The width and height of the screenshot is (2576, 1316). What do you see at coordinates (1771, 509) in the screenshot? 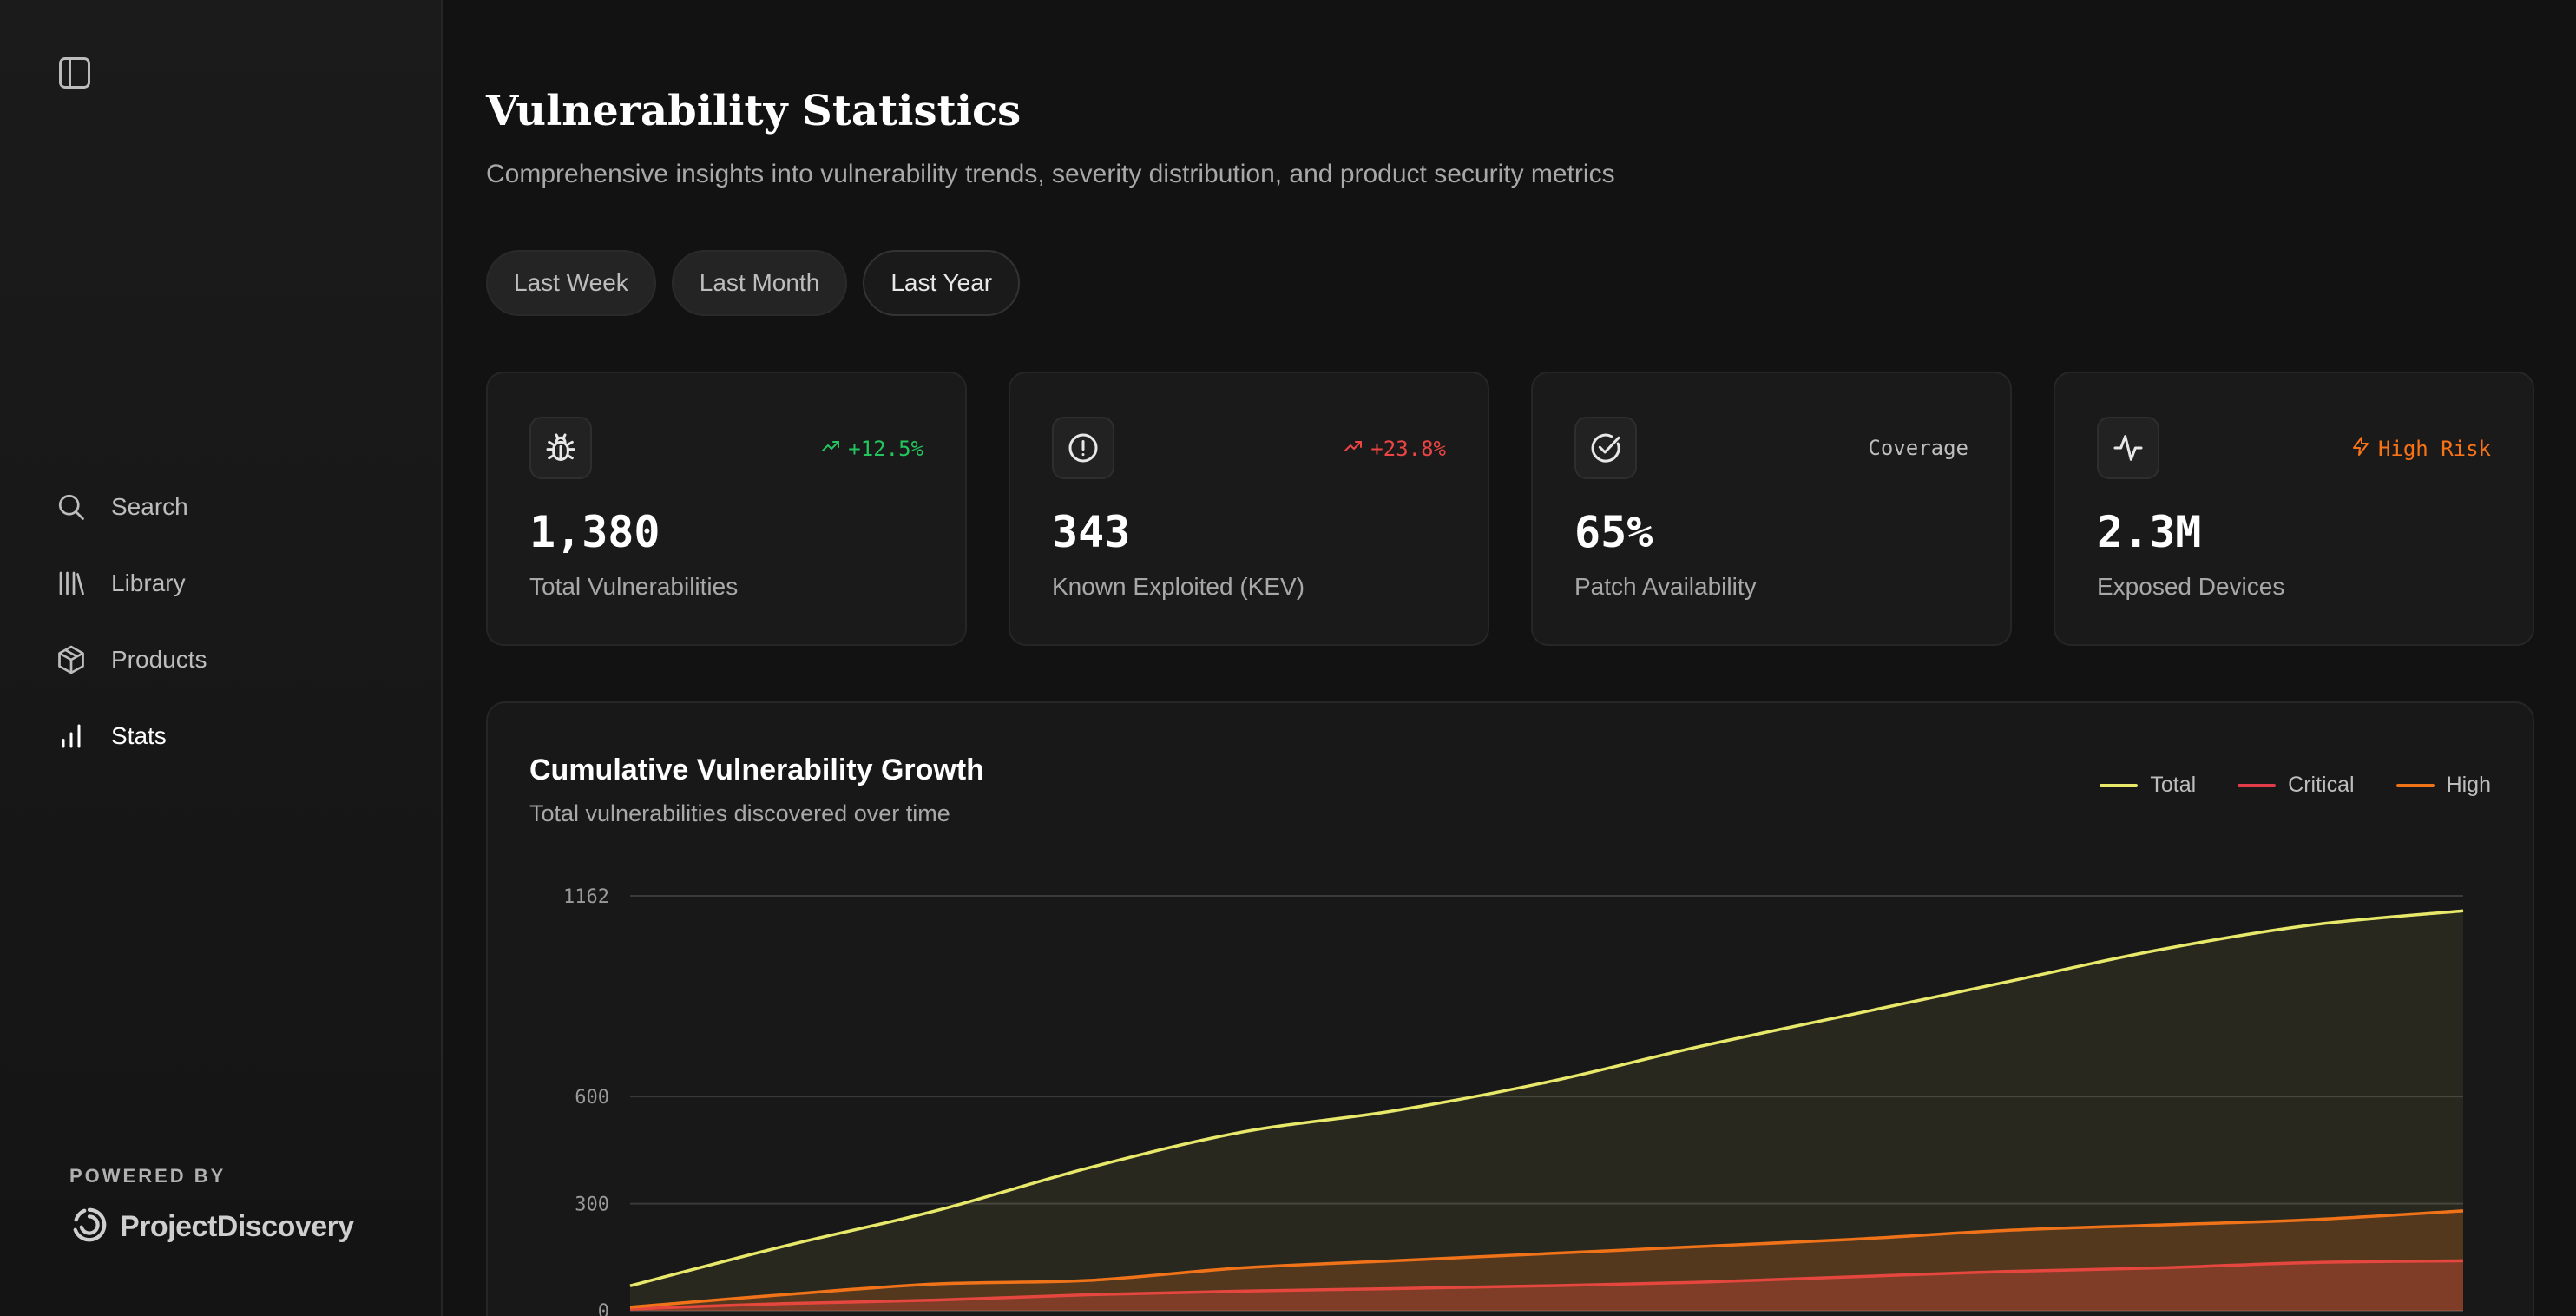
I see `stat-card-patch-availability: Coverage 65% Patch Availability` at bounding box center [1771, 509].